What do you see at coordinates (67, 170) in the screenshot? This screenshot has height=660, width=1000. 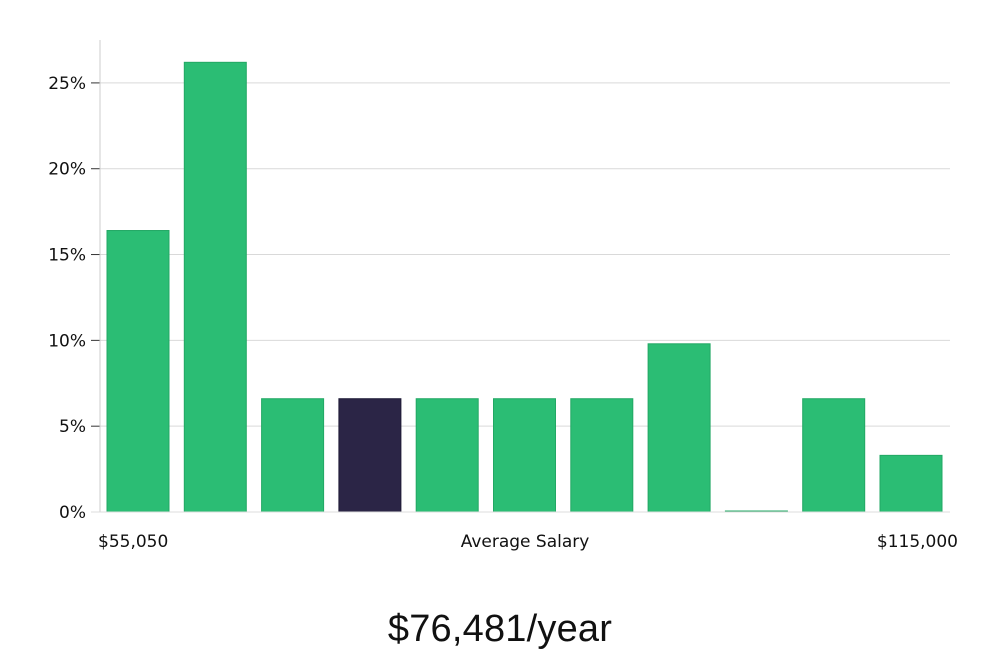 I see `y-tick-label: 20%` at bounding box center [67, 170].